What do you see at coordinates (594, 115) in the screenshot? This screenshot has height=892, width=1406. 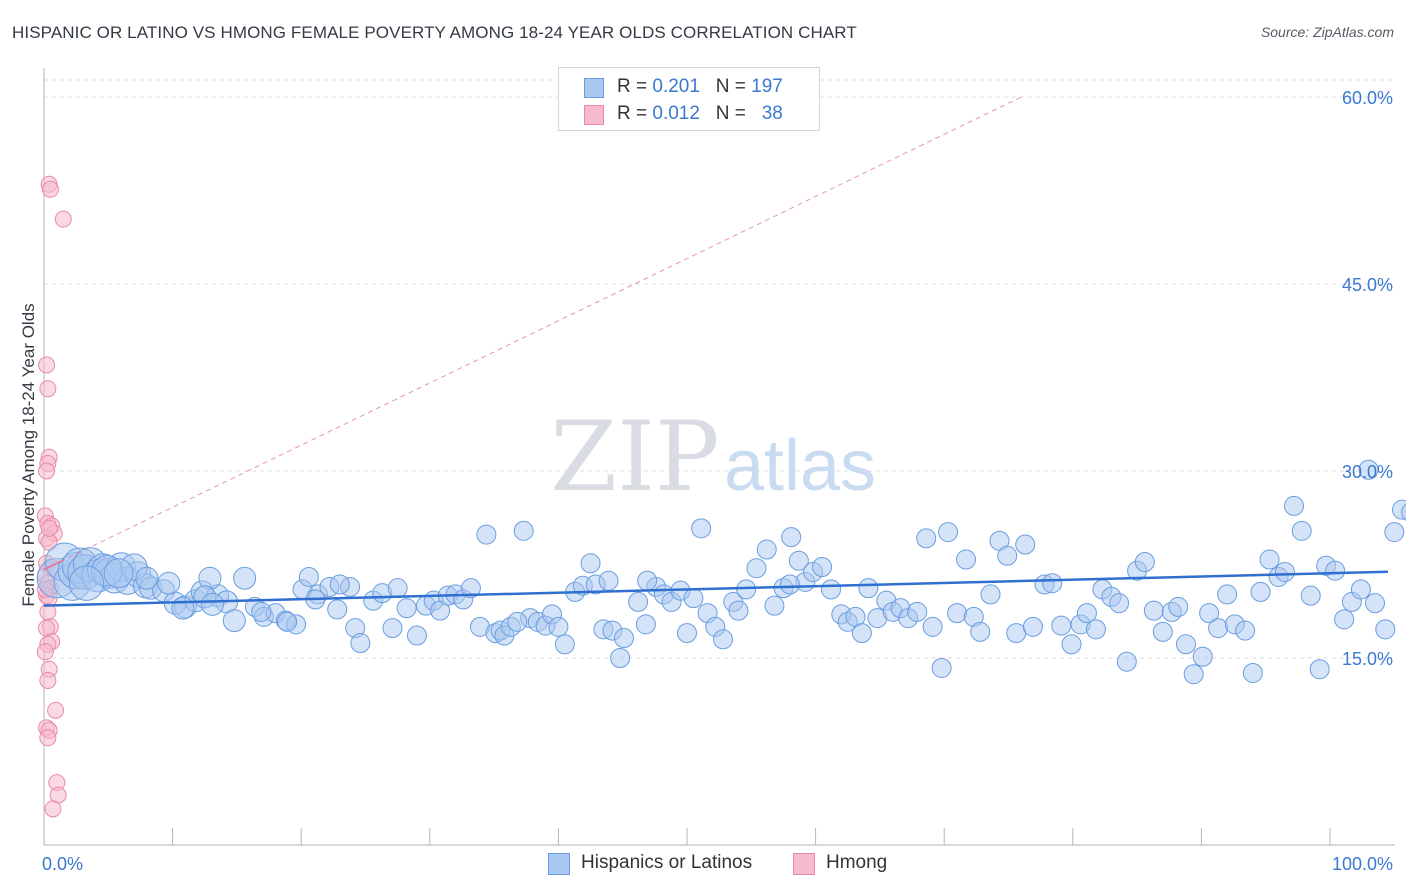 I see `legend-swatch-hmong` at bounding box center [594, 115].